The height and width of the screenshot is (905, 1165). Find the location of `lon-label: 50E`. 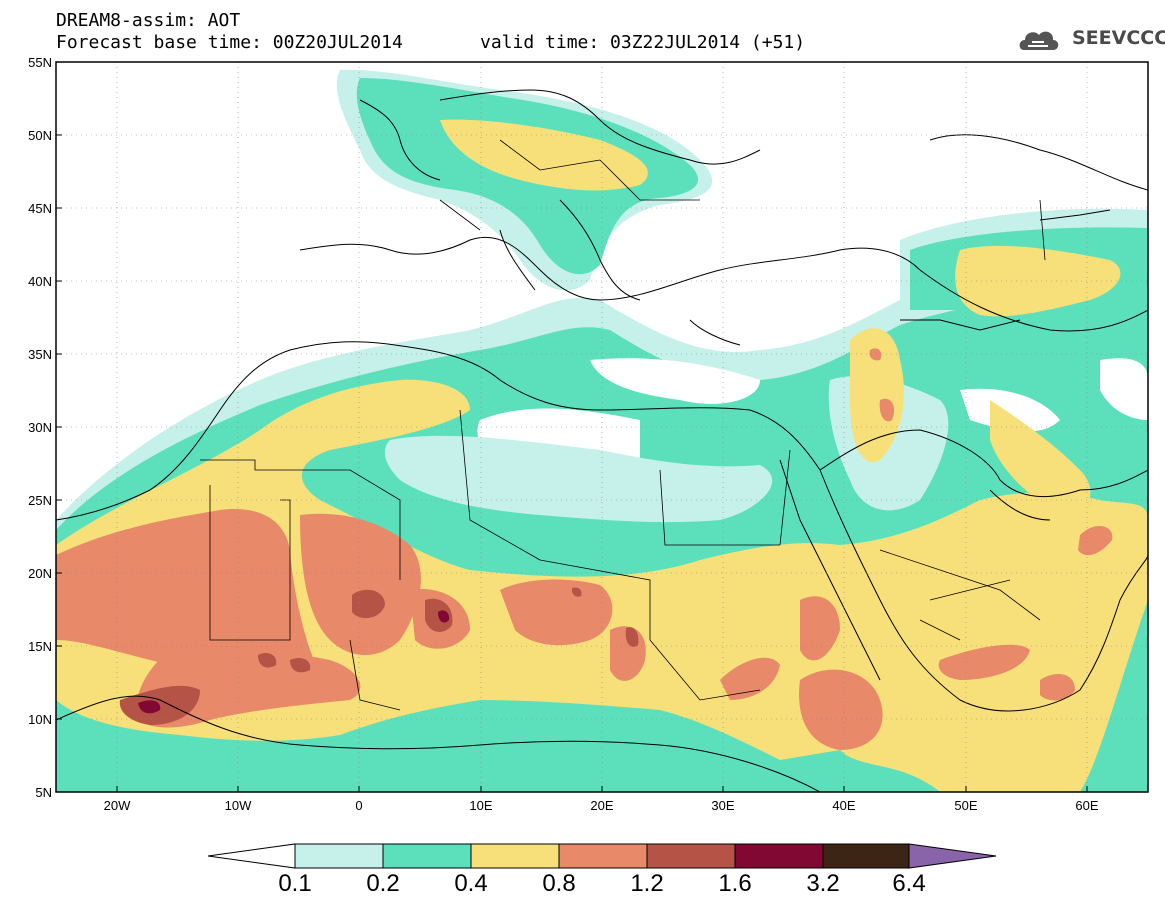

lon-label: 50E is located at coordinates (965, 805).